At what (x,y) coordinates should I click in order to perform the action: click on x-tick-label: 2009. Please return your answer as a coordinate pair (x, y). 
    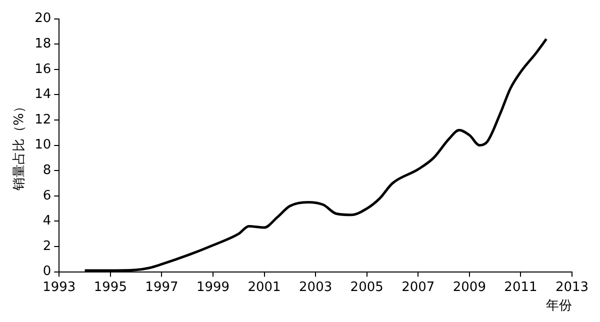
    Looking at the image, I should click on (469, 287).